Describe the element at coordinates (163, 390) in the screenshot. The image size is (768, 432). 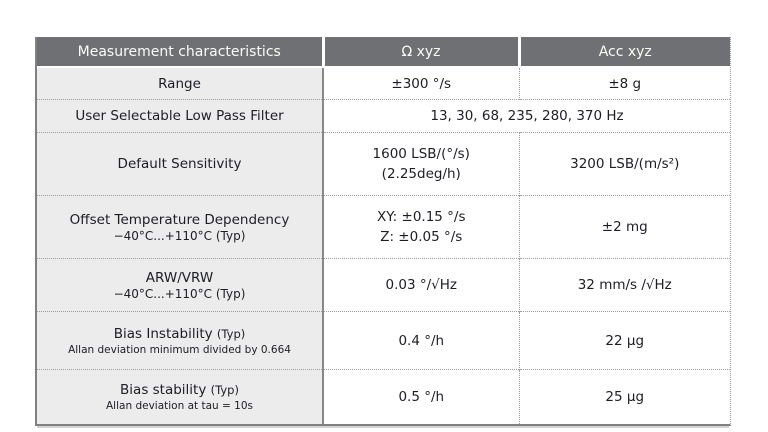
I see `bias-stability-label-text: Bias stability` at that location.